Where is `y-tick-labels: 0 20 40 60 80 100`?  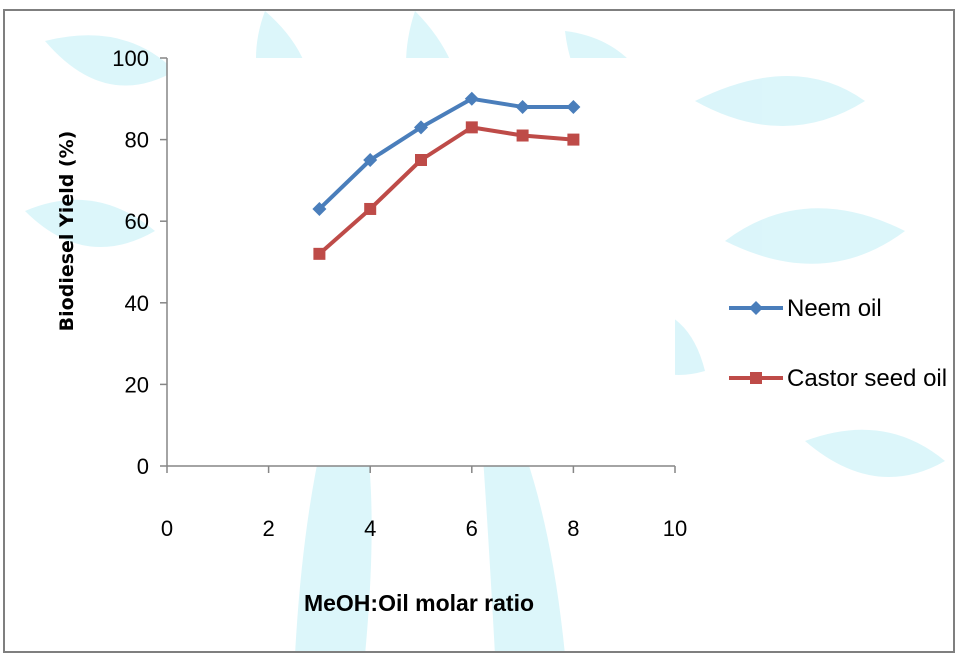 y-tick-labels: 0 20 40 60 80 100 is located at coordinates (130, 262).